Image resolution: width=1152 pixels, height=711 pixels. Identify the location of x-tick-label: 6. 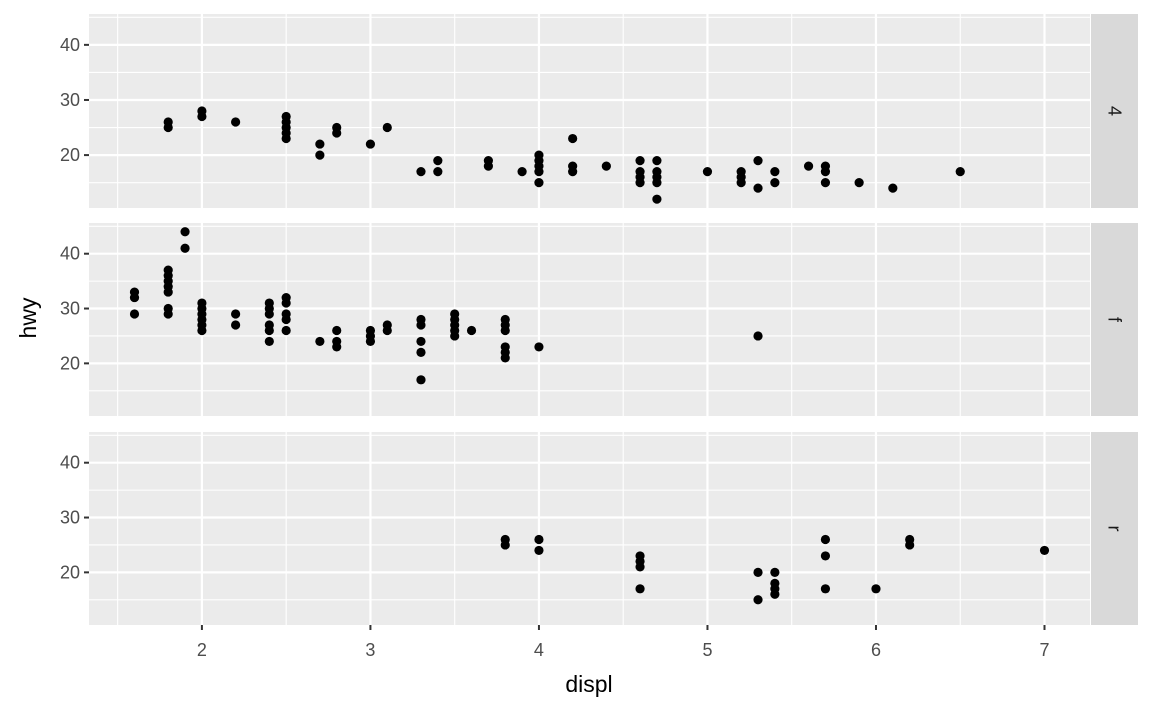
(876, 650).